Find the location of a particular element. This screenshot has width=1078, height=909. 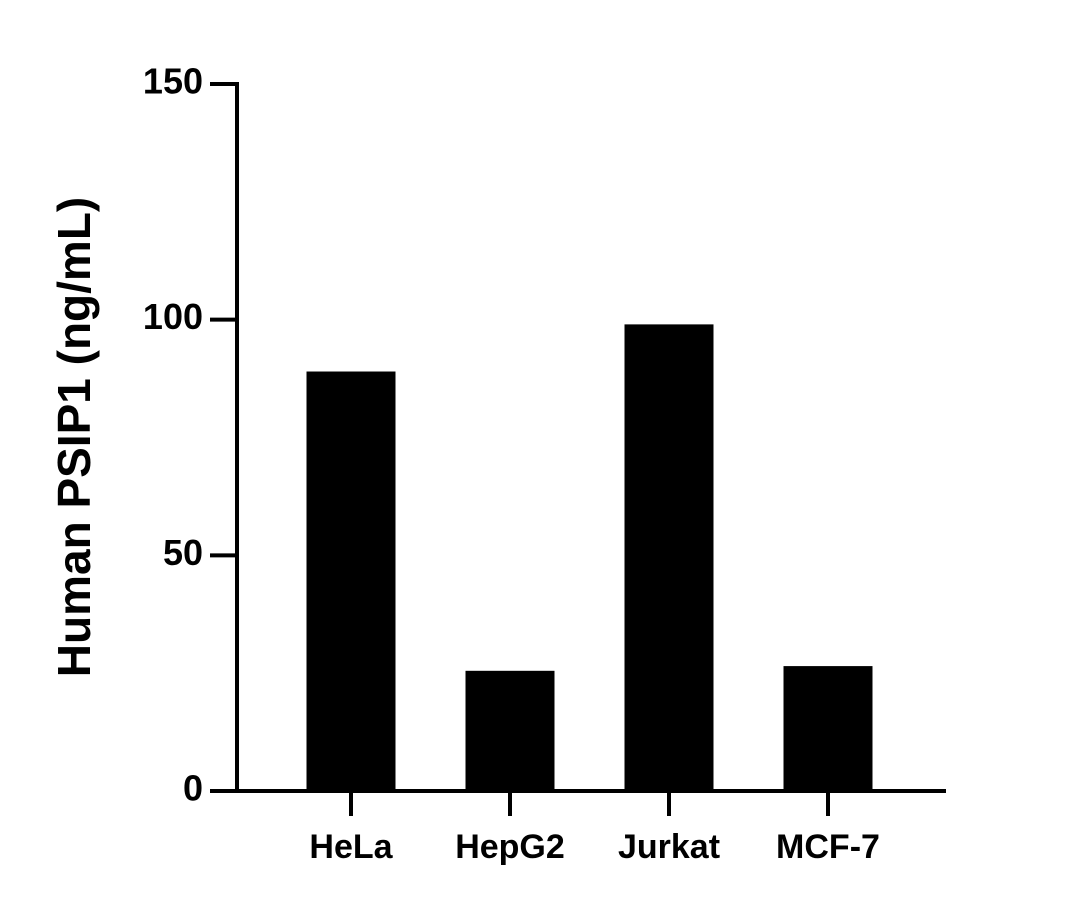

x-tick-label: Jurkat is located at coordinates (669, 847).